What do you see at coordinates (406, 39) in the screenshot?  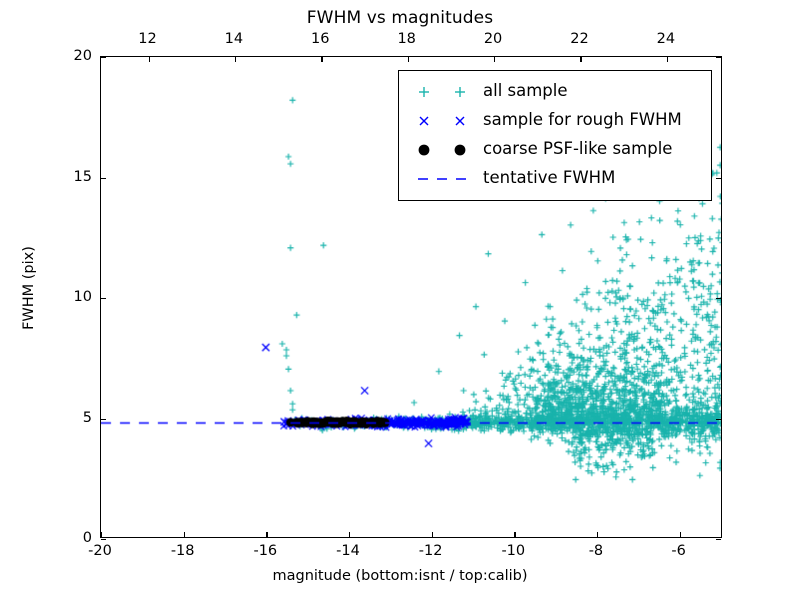 I see `tick-label: 18` at bounding box center [406, 39].